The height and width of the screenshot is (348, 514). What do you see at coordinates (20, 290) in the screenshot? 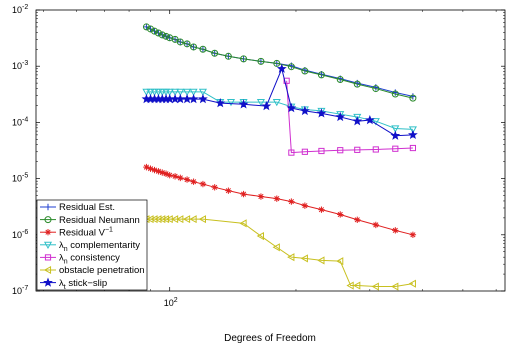
I see `y-tick-label: 10⁻⁷` at bounding box center [20, 290].